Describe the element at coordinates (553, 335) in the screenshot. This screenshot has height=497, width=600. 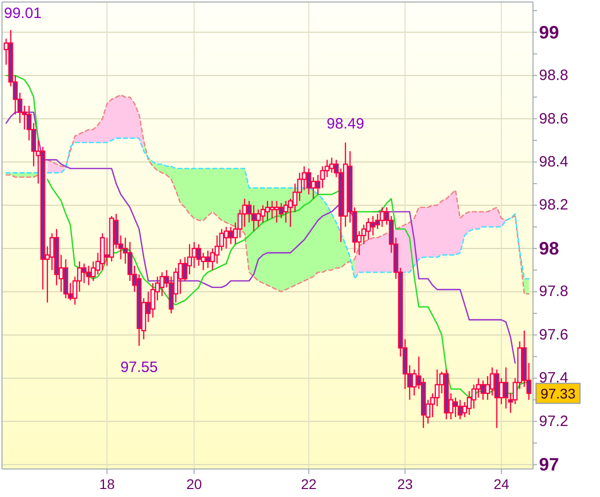
I see `y-tick-label: 97.6` at that location.